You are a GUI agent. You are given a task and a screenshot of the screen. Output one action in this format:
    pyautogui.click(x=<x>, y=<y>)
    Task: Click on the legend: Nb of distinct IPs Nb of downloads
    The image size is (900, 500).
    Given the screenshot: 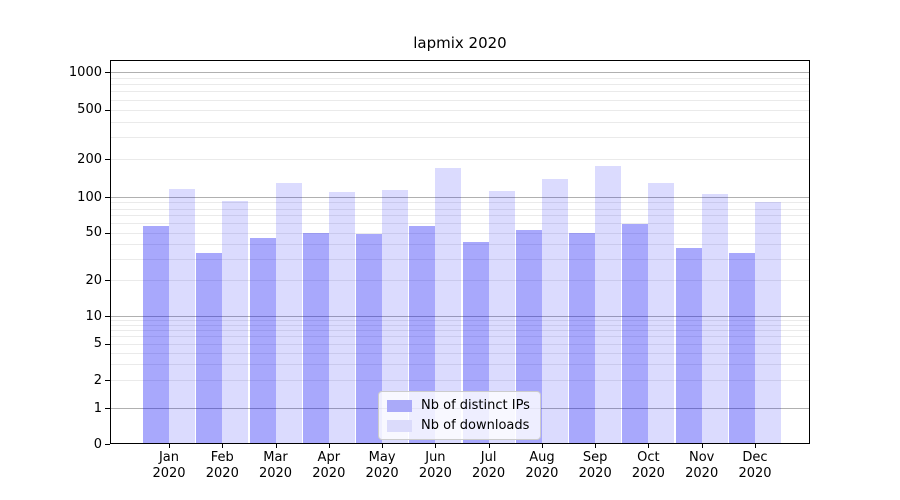 What is the action you would take?
    pyautogui.click(x=459, y=415)
    